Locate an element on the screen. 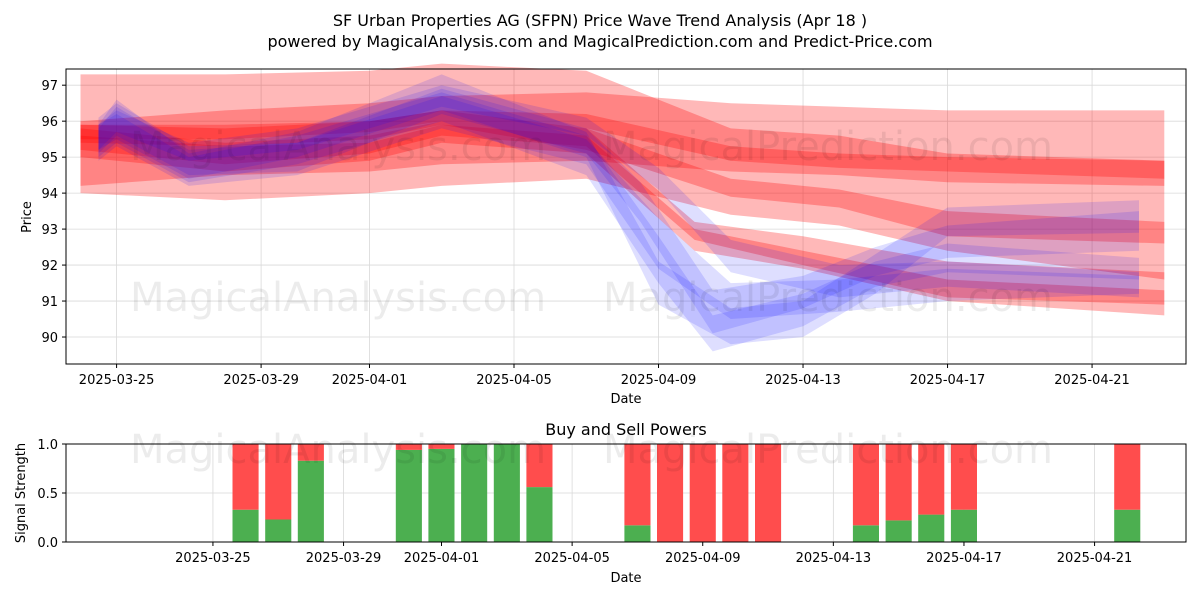 The width and height of the screenshot is (1200, 600). power-xtick-label-3: 2025-04-05 is located at coordinates (572, 558).